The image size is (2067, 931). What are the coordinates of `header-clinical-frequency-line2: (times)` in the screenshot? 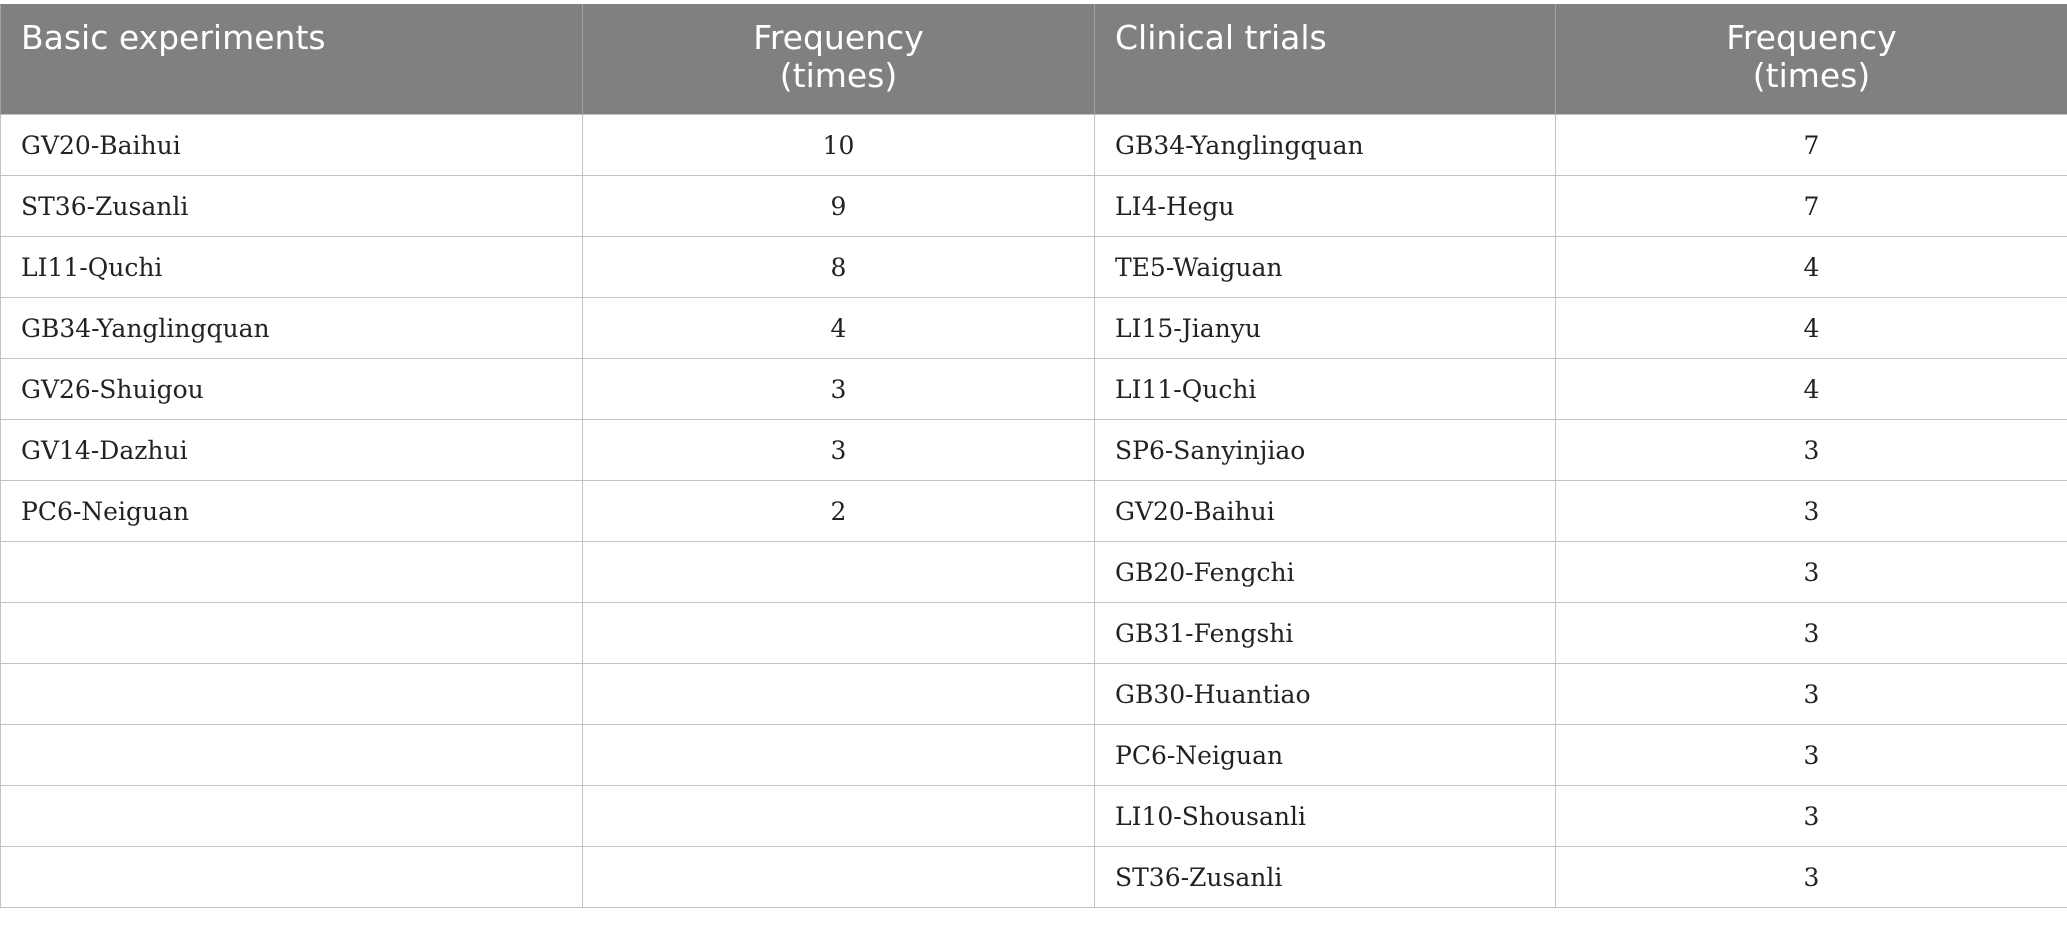 It's located at (1811, 75).